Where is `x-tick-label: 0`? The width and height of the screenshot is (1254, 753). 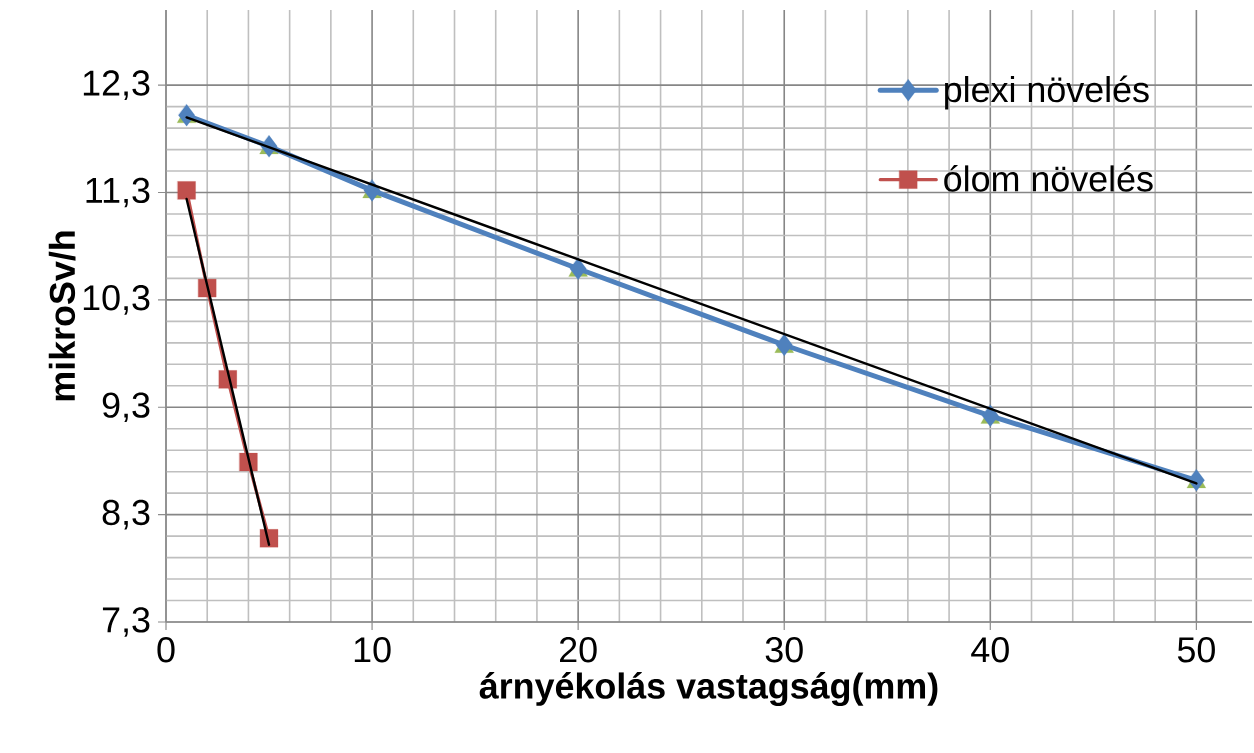
x-tick-label: 0 is located at coordinates (166, 650).